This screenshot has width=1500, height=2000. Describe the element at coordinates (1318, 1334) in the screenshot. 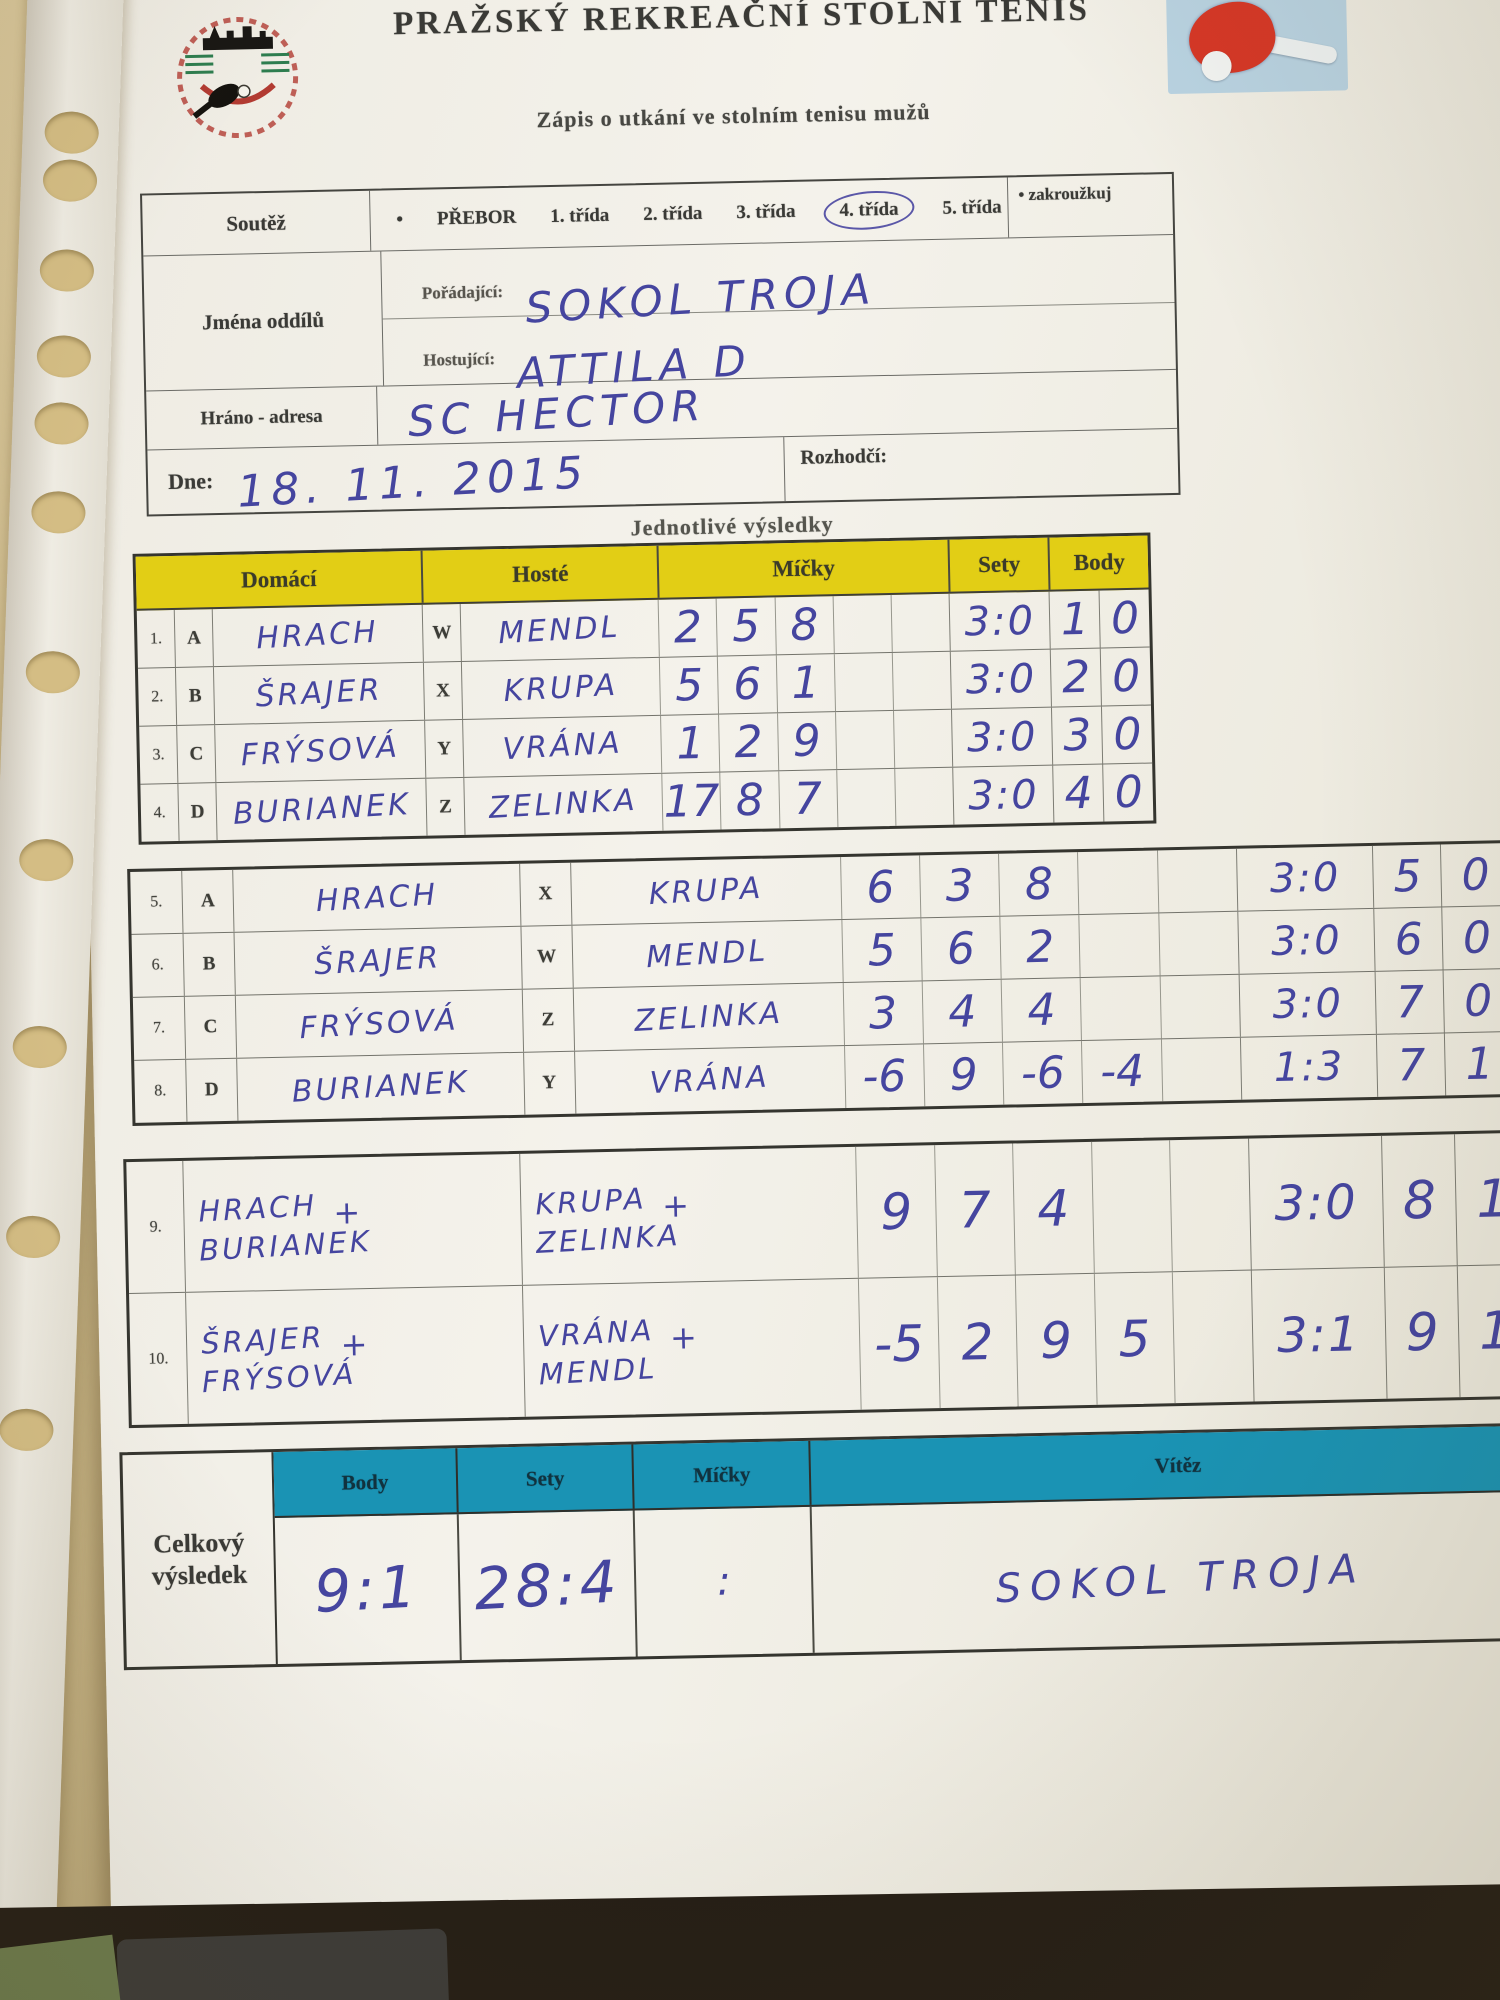

I see `sets-score: 3:1` at that location.